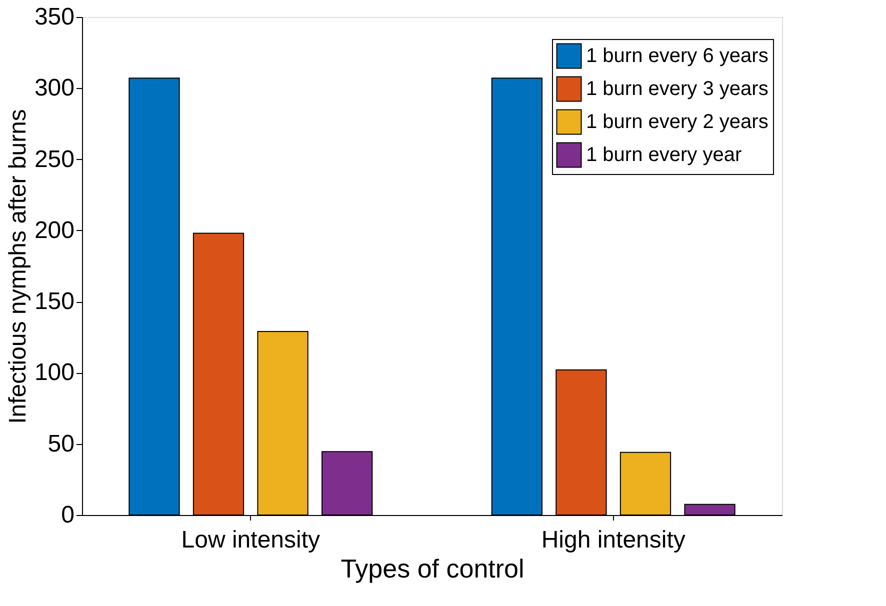 This screenshot has height=606, width=886. I want to click on y-axis-title: Infectious nymphs after burns, so click(18, 266).